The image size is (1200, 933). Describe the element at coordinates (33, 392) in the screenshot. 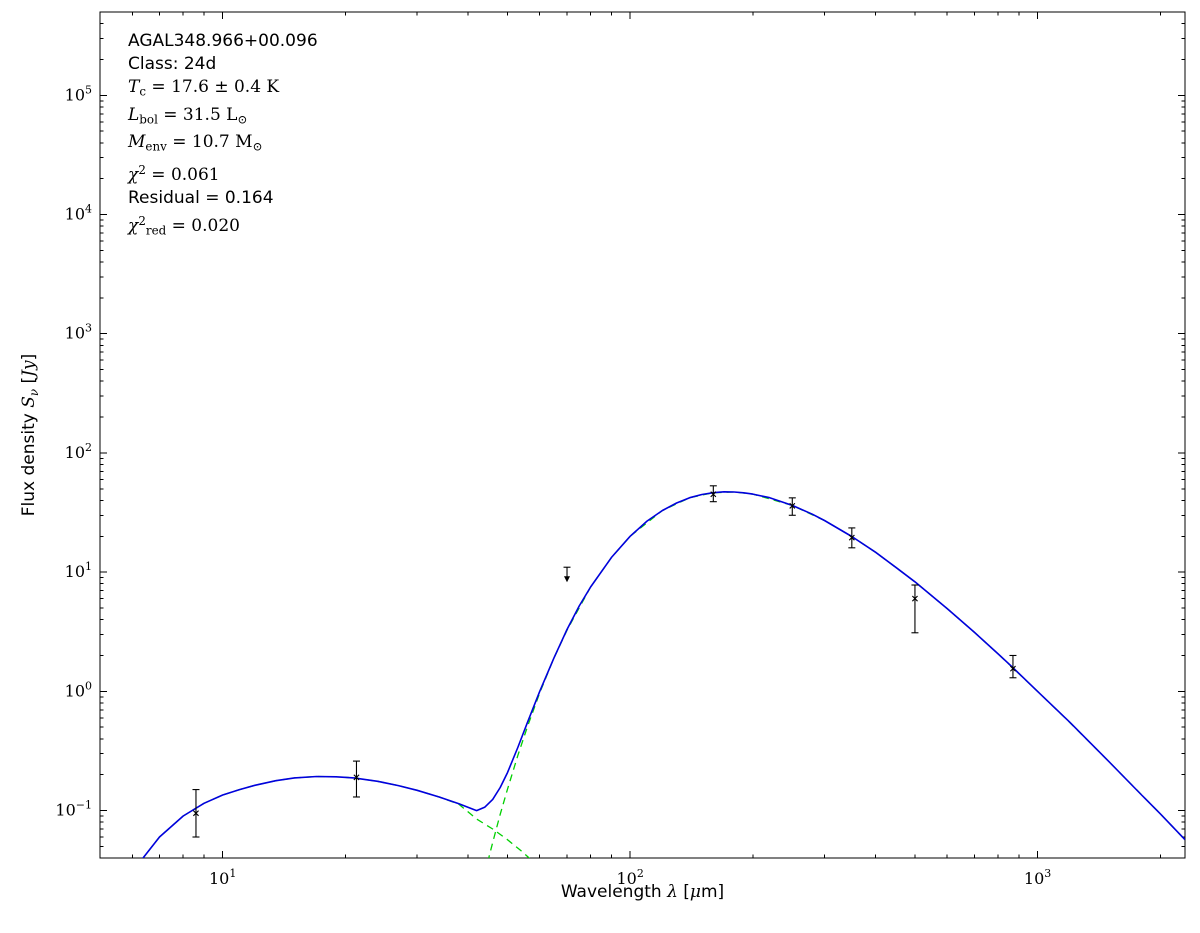

I see `text-fragment: ν` at that location.